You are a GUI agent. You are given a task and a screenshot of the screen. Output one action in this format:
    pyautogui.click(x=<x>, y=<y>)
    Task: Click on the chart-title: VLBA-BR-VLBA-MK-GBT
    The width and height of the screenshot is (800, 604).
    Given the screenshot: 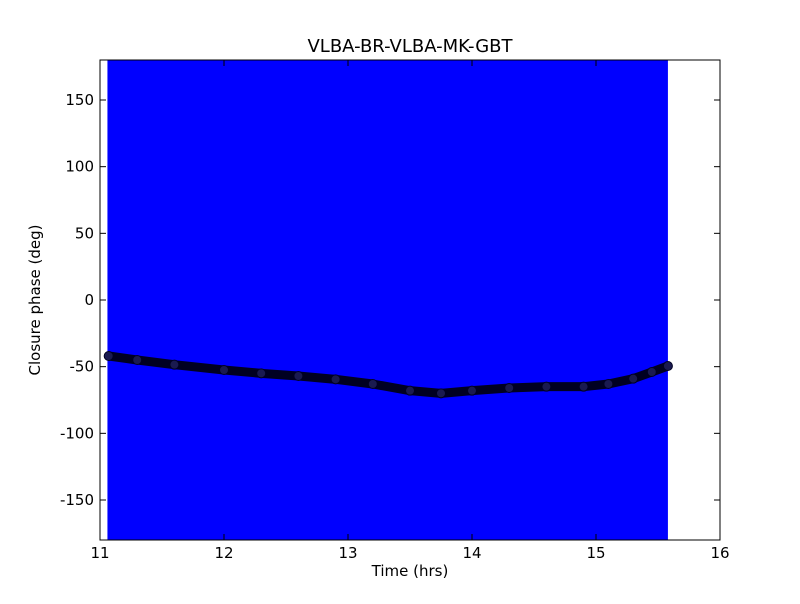 What is the action you would take?
    pyautogui.click(x=410, y=46)
    